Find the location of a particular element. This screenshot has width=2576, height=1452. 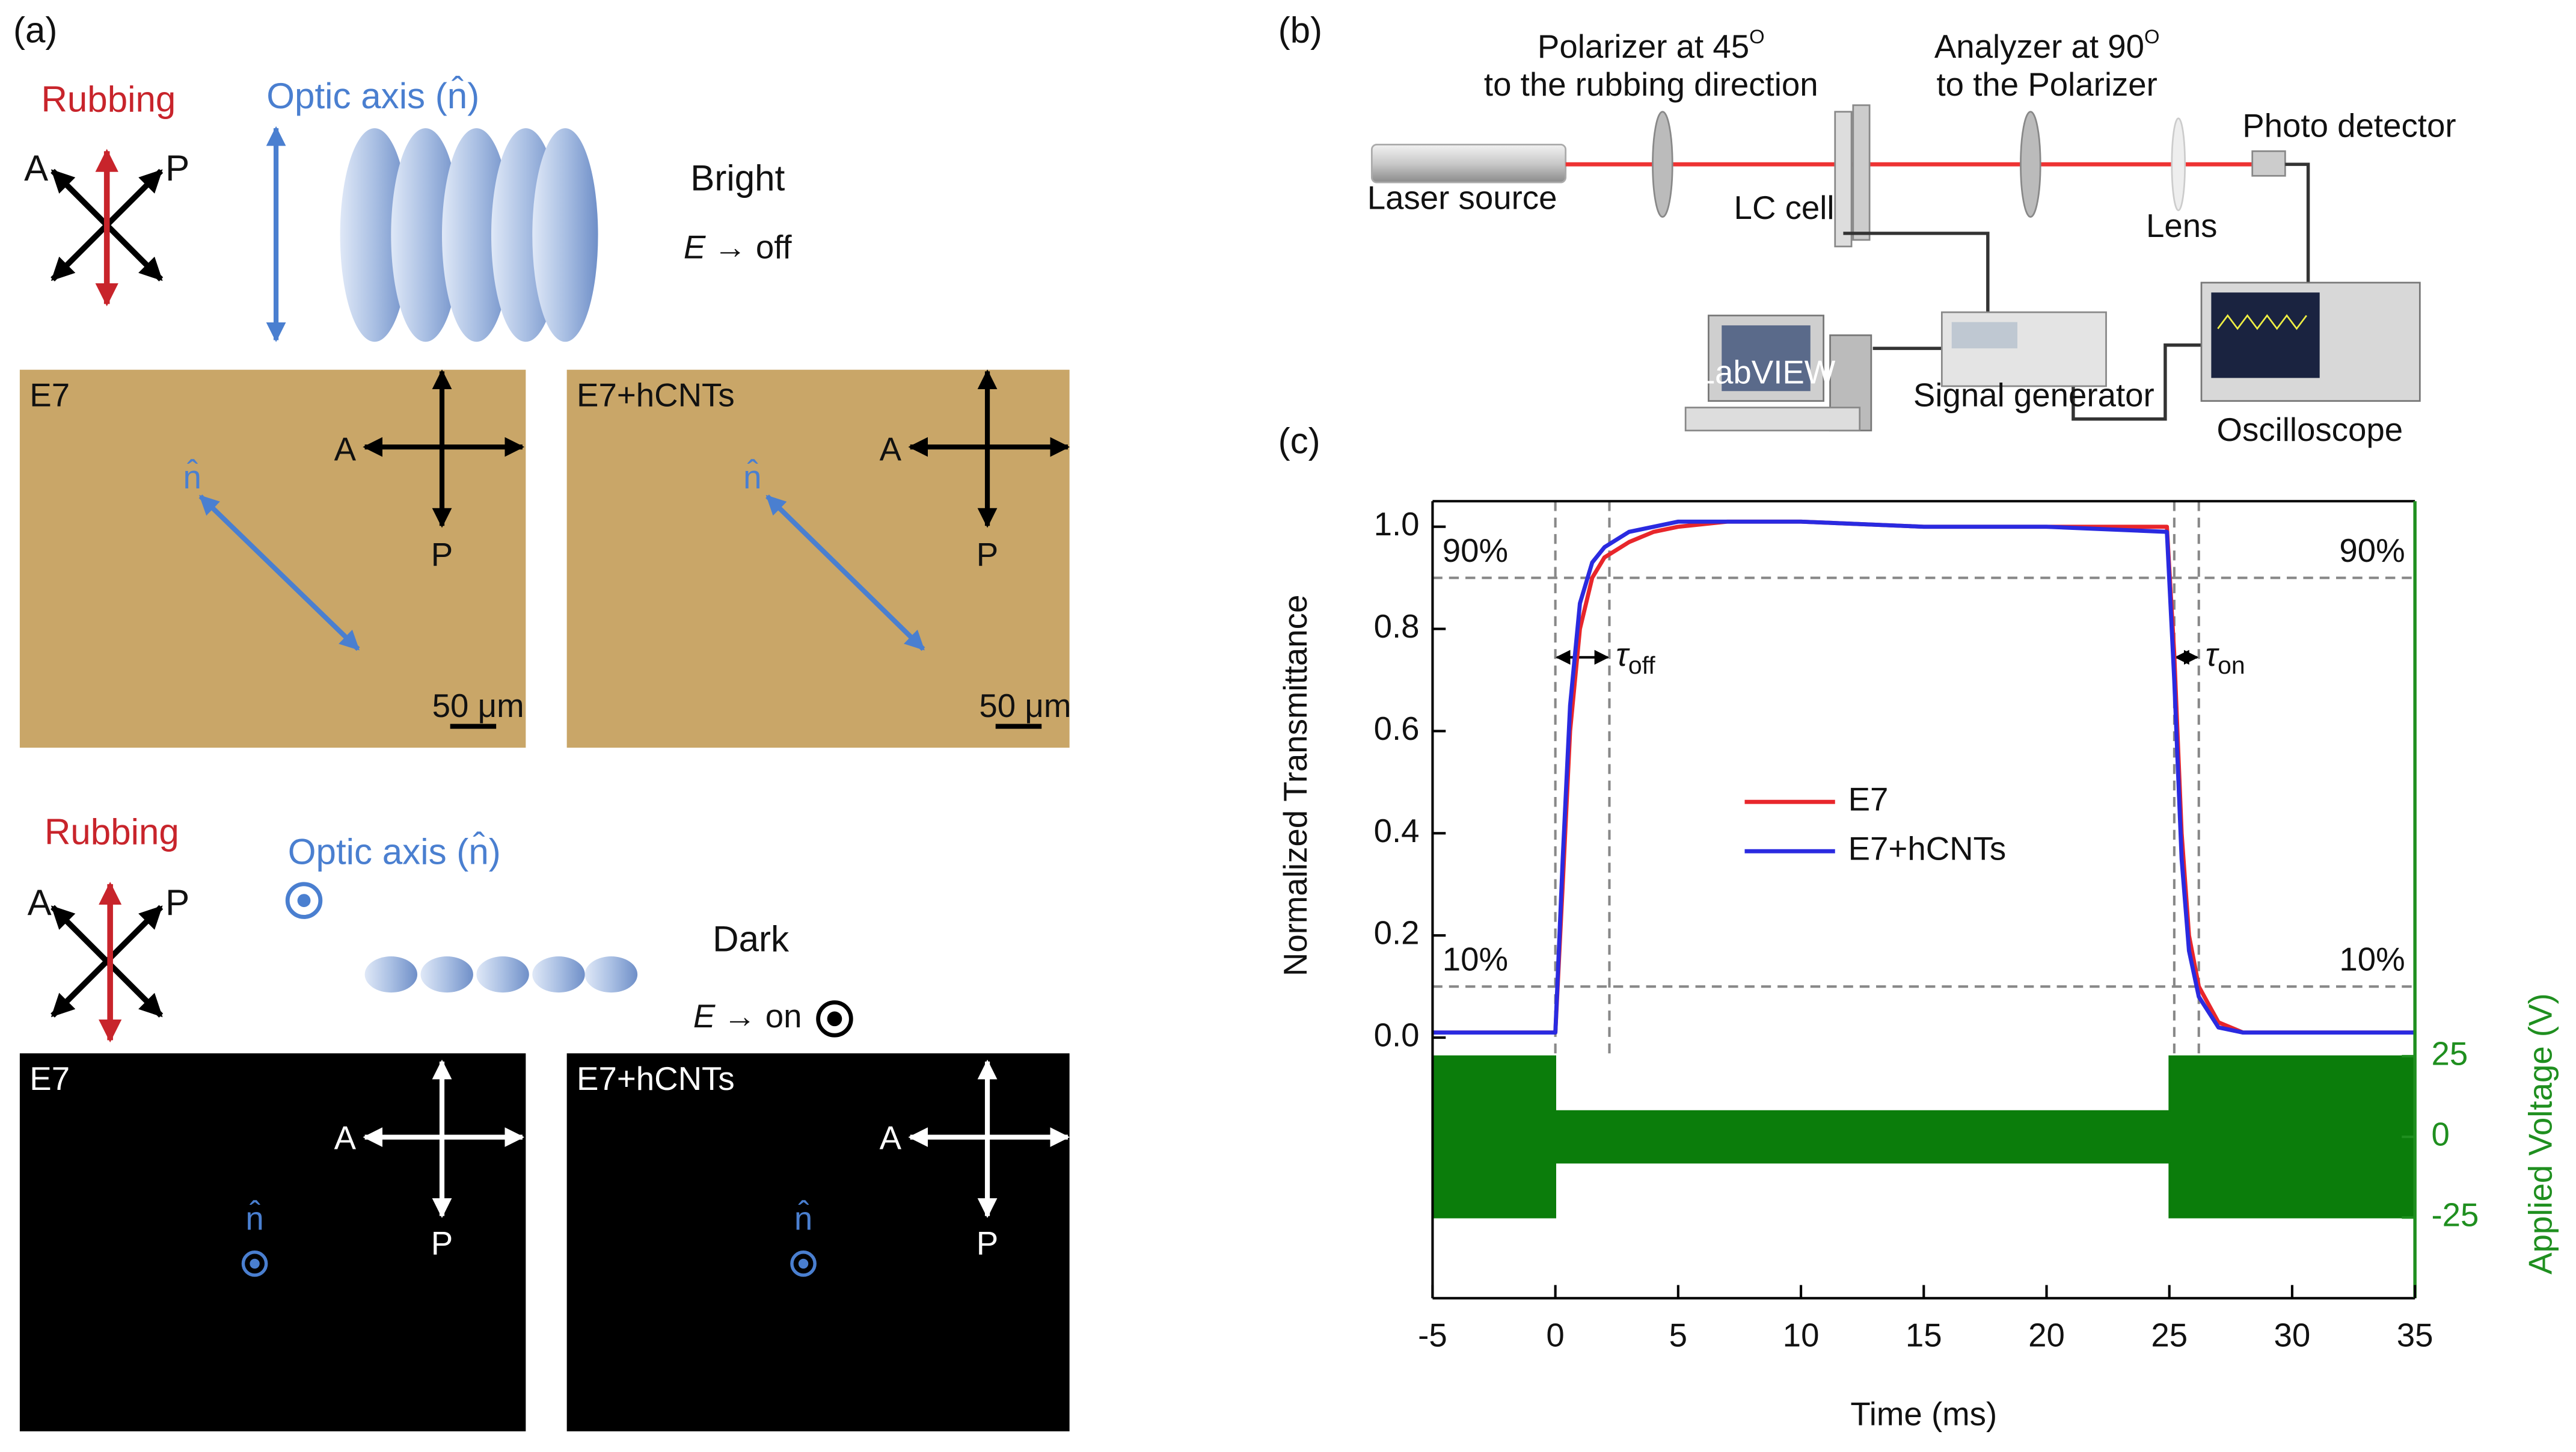

image-overlay: E7 A P n̂ is located at coordinates (277, 1168).